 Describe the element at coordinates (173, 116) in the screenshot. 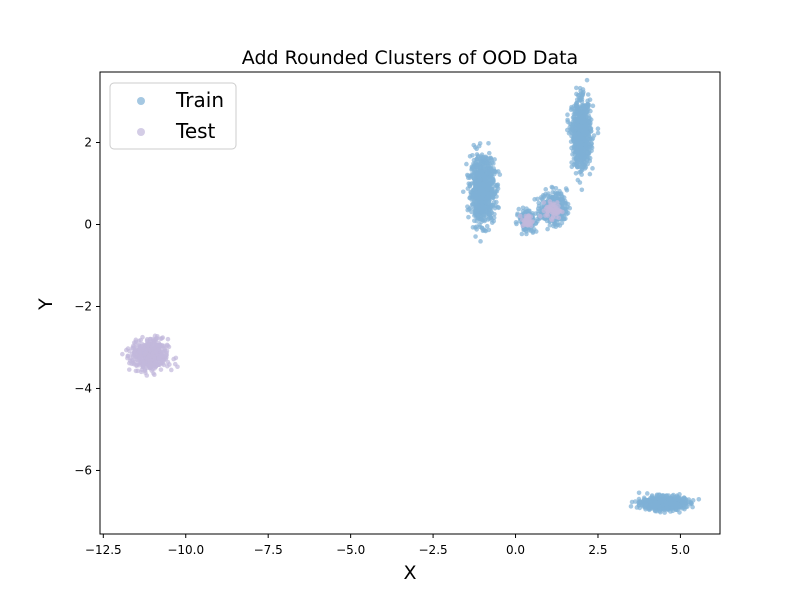

I see `legend: Train Test` at that location.